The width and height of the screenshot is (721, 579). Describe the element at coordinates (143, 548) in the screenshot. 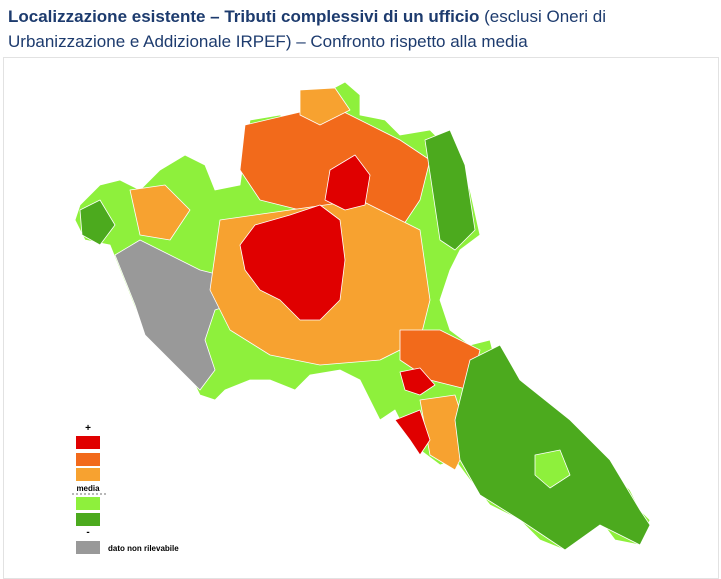

I see `legend-label: dato non rilevabile` at that location.